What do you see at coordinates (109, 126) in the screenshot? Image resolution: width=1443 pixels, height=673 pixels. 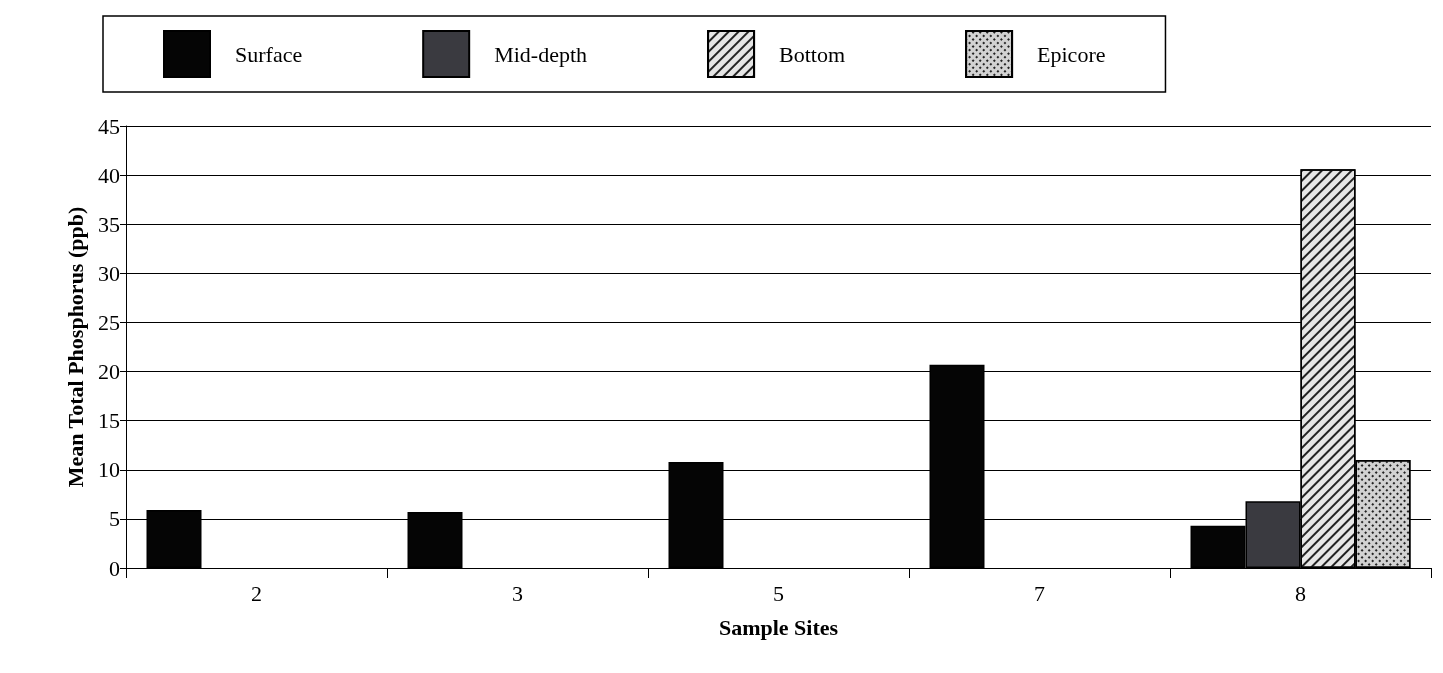 I see `y-tick-label: 45` at bounding box center [109, 126].